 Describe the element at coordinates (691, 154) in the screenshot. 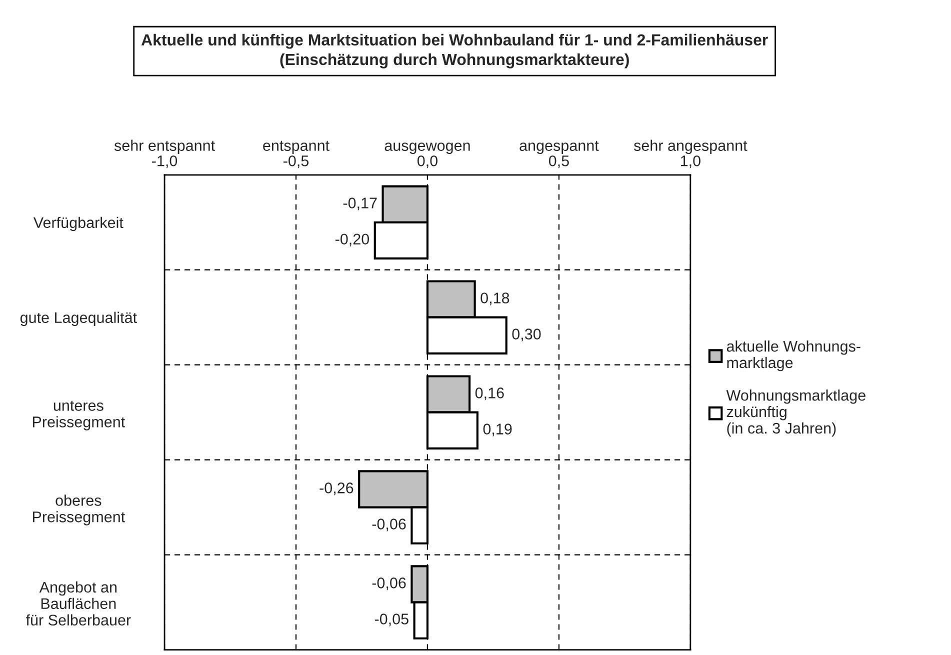

I see `x-tick-label: sehr angespannt 1,0` at that location.